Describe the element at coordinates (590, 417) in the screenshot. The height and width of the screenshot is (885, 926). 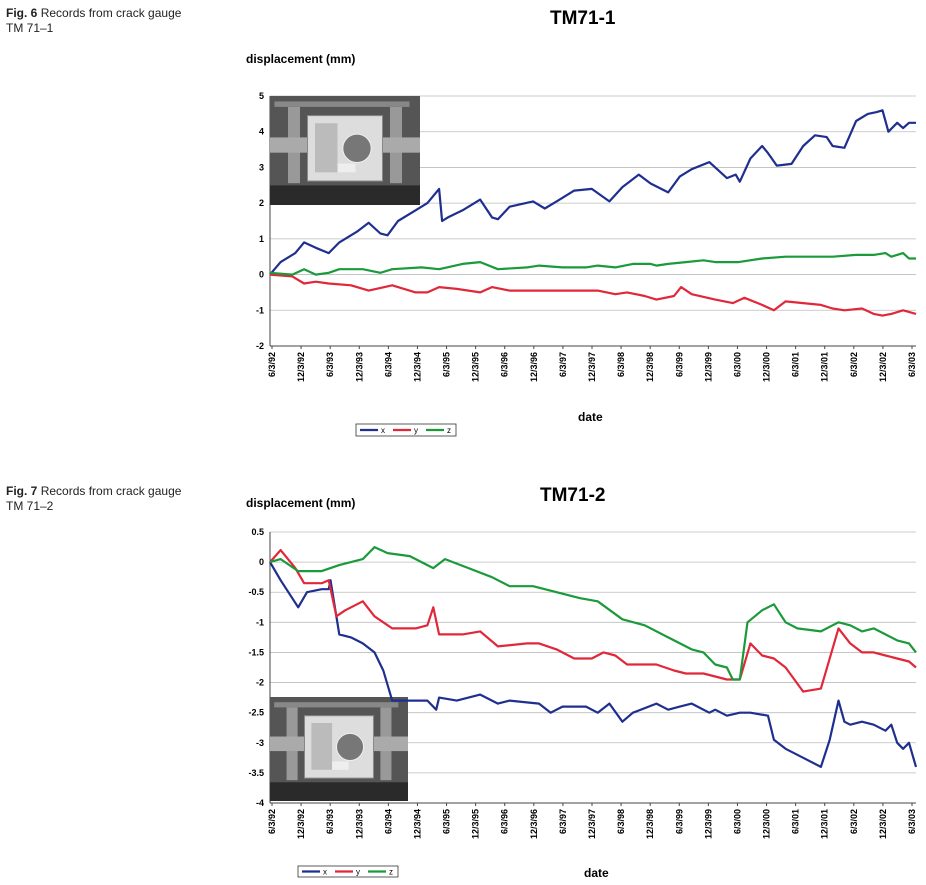
I see `chart-1-xlabel: date` at that location.